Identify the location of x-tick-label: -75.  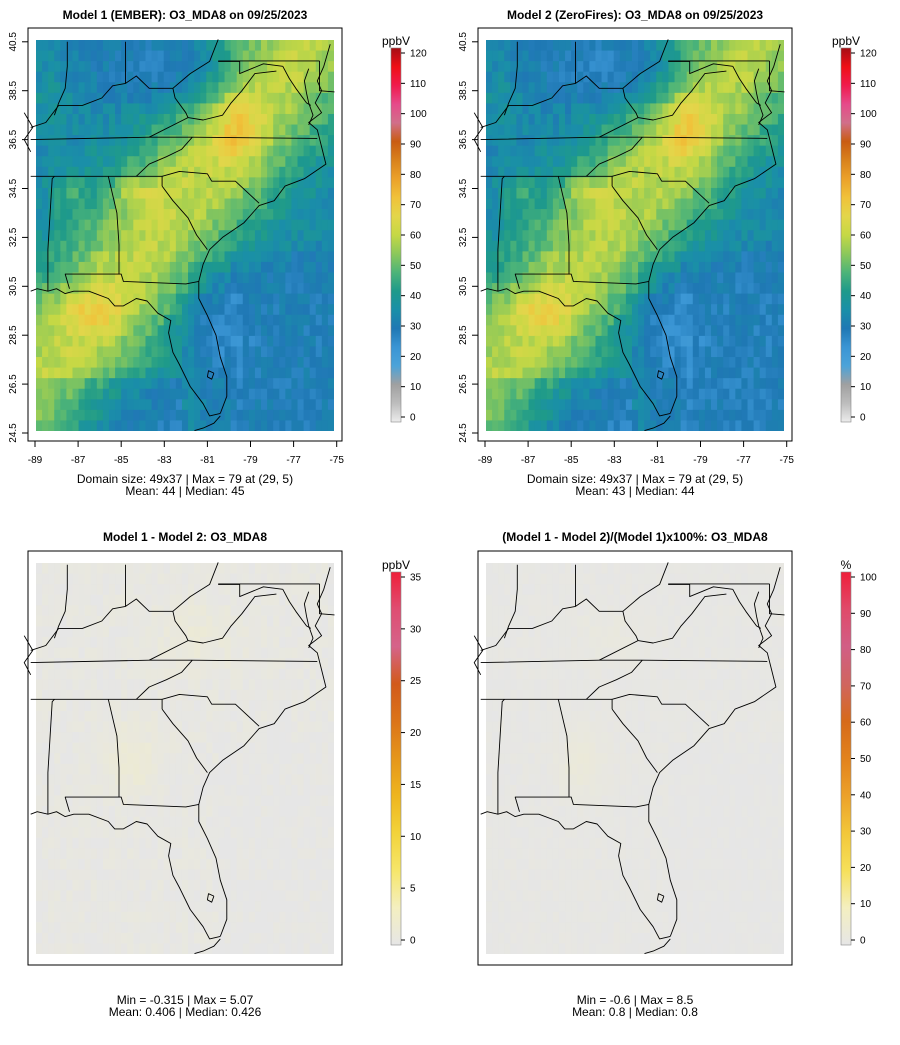
(336, 460).